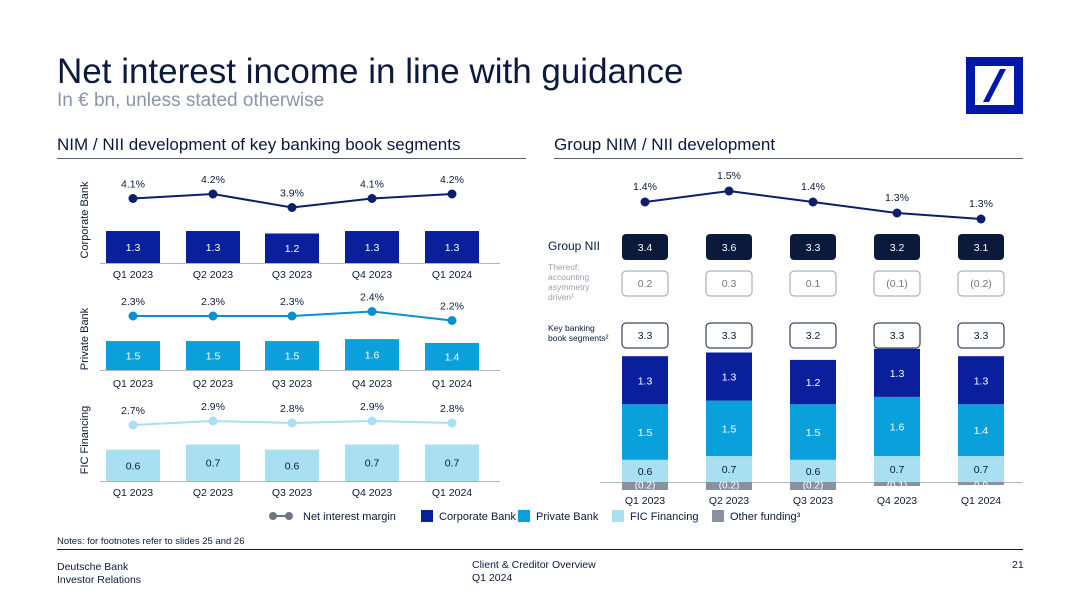 This screenshot has height=607, width=1080. I want to click on group-nii-value: 3.4, so click(645, 248).